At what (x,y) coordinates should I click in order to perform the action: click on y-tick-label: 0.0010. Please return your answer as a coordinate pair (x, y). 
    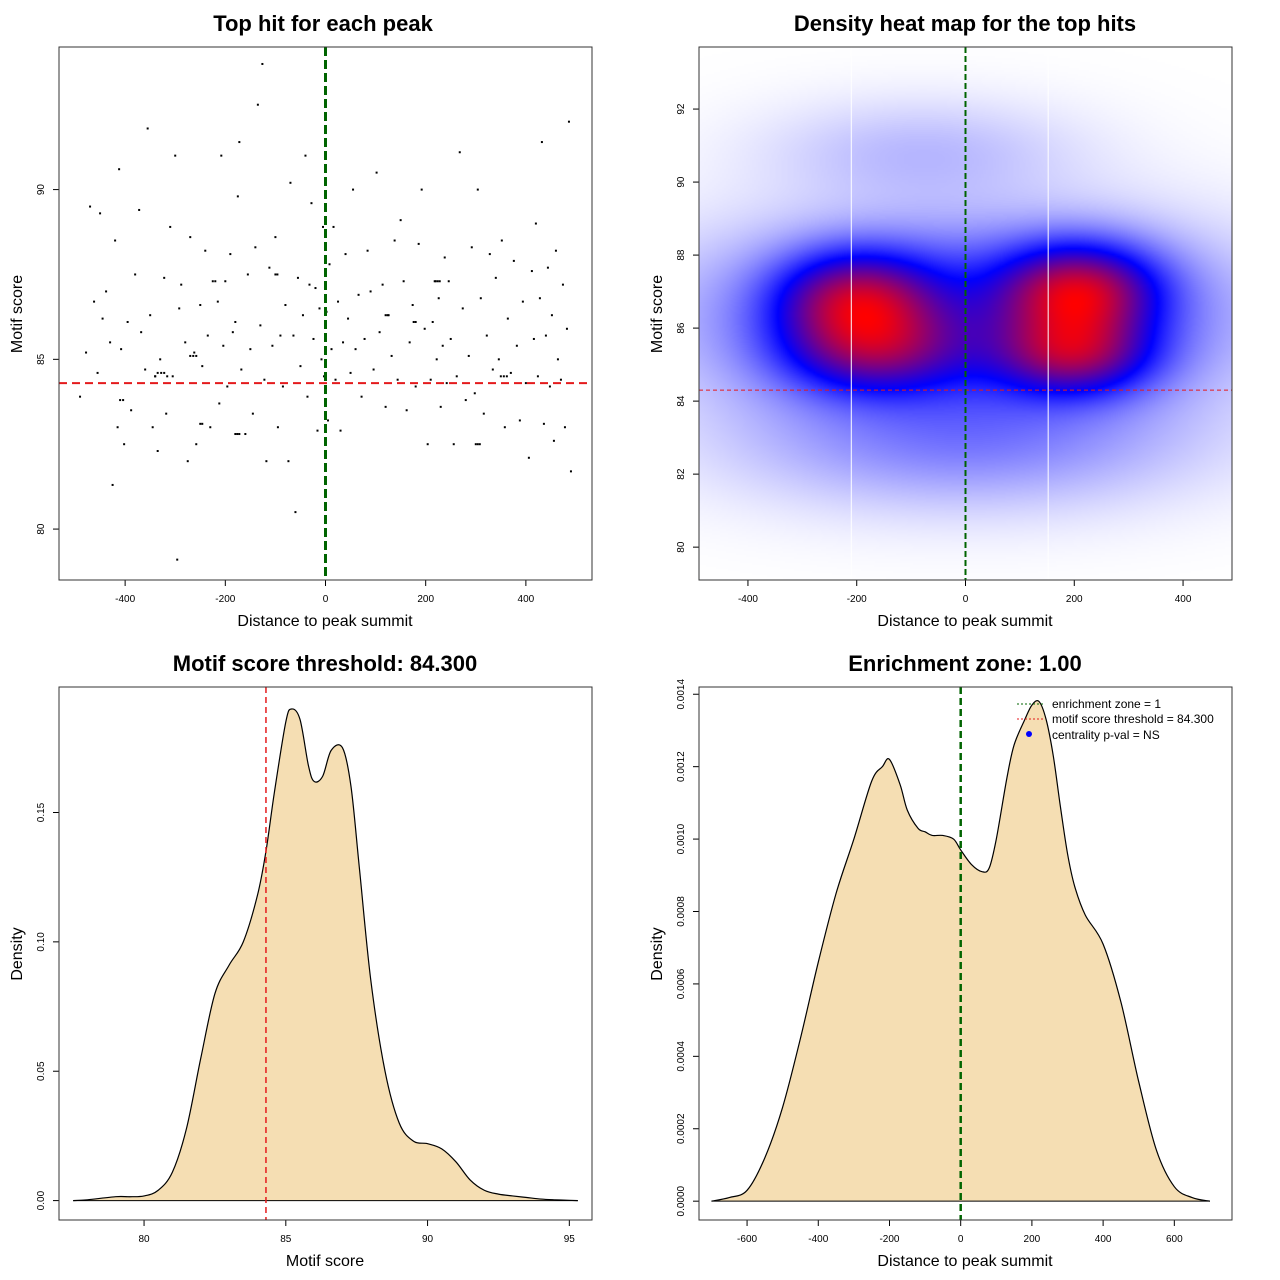
    Looking at the image, I should click on (681, 838).